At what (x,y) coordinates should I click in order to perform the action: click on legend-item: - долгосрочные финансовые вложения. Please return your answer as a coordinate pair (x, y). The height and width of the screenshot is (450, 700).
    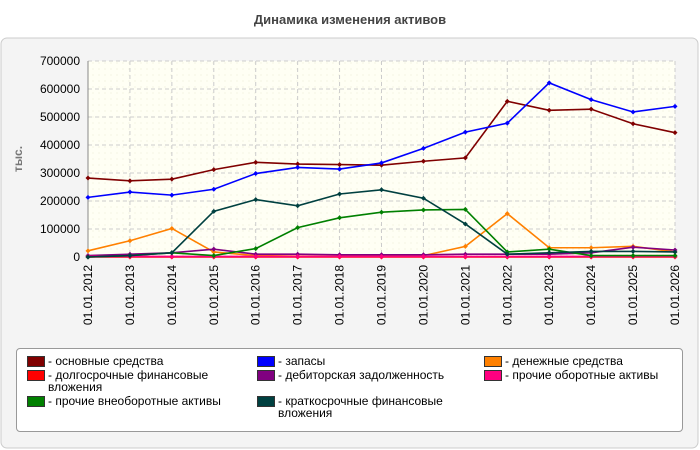
    Looking at the image, I should click on (142, 381).